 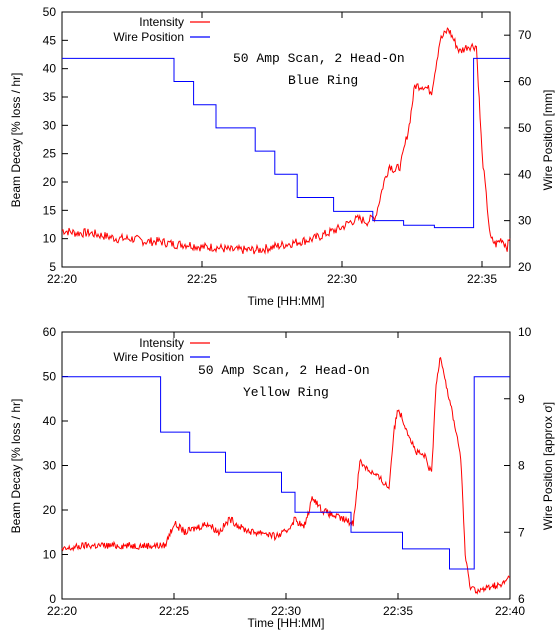 What do you see at coordinates (286, 392) in the screenshot?
I see `annotation-line-2: Yellow Ring` at bounding box center [286, 392].